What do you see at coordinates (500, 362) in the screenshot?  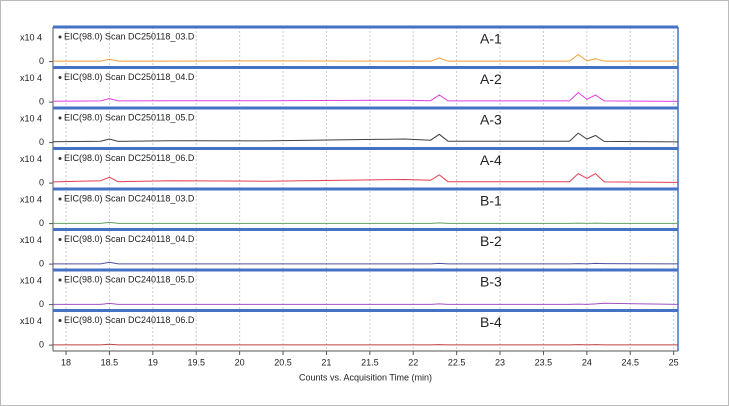 I see `x-tick-label: 23` at bounding box center [500, 362].